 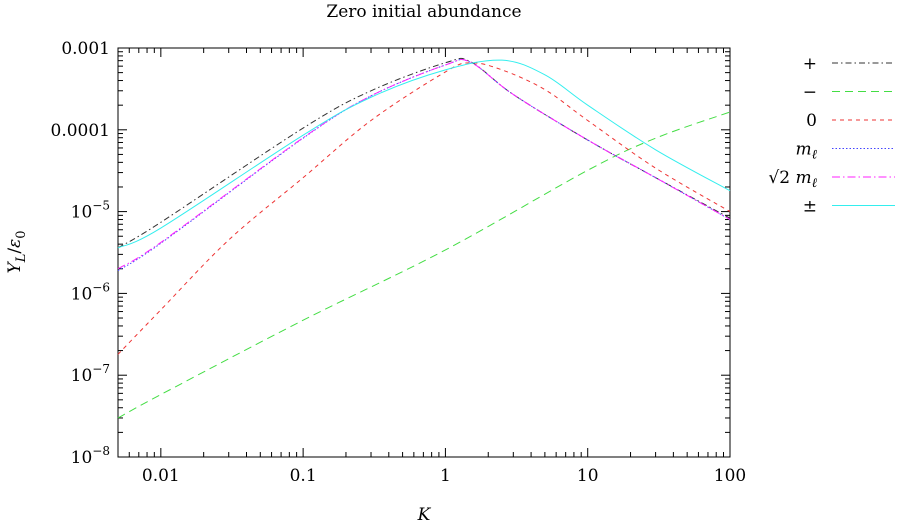 I want to click on legend-label: √2 mℓ, so click(x=792, y=179).